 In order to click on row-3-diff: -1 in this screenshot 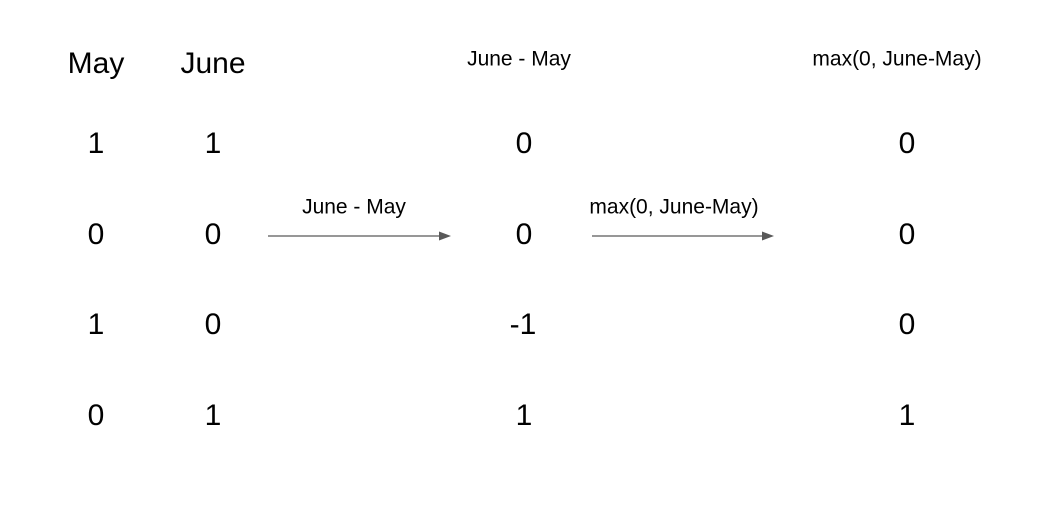, I will do `click(523, 324)`.